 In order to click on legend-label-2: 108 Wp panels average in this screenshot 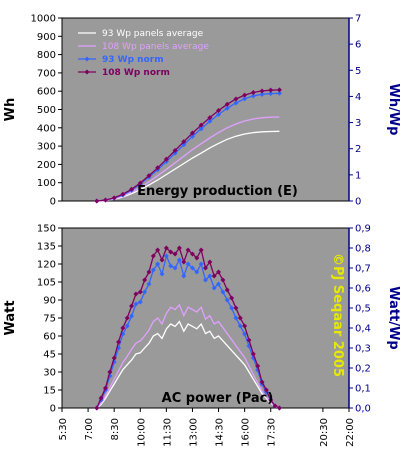, I will do `click(155, 47)`.